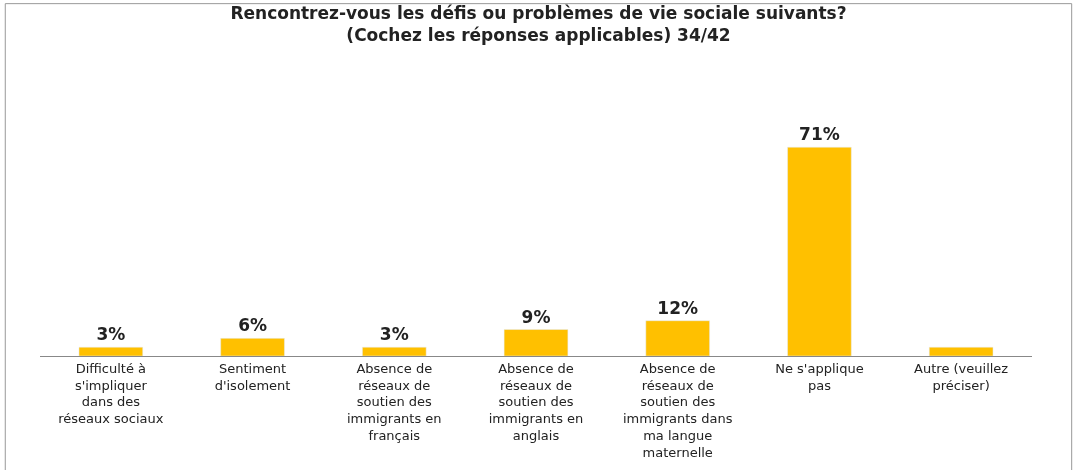 This screenshot has width=1077, height=470. I want to click on data-label: 12%, so click(678, 307).